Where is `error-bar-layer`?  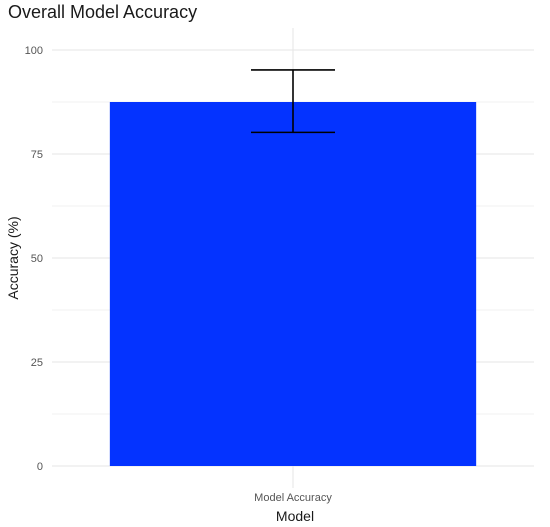 error-bar-layer is located at coordinates (293, 101).